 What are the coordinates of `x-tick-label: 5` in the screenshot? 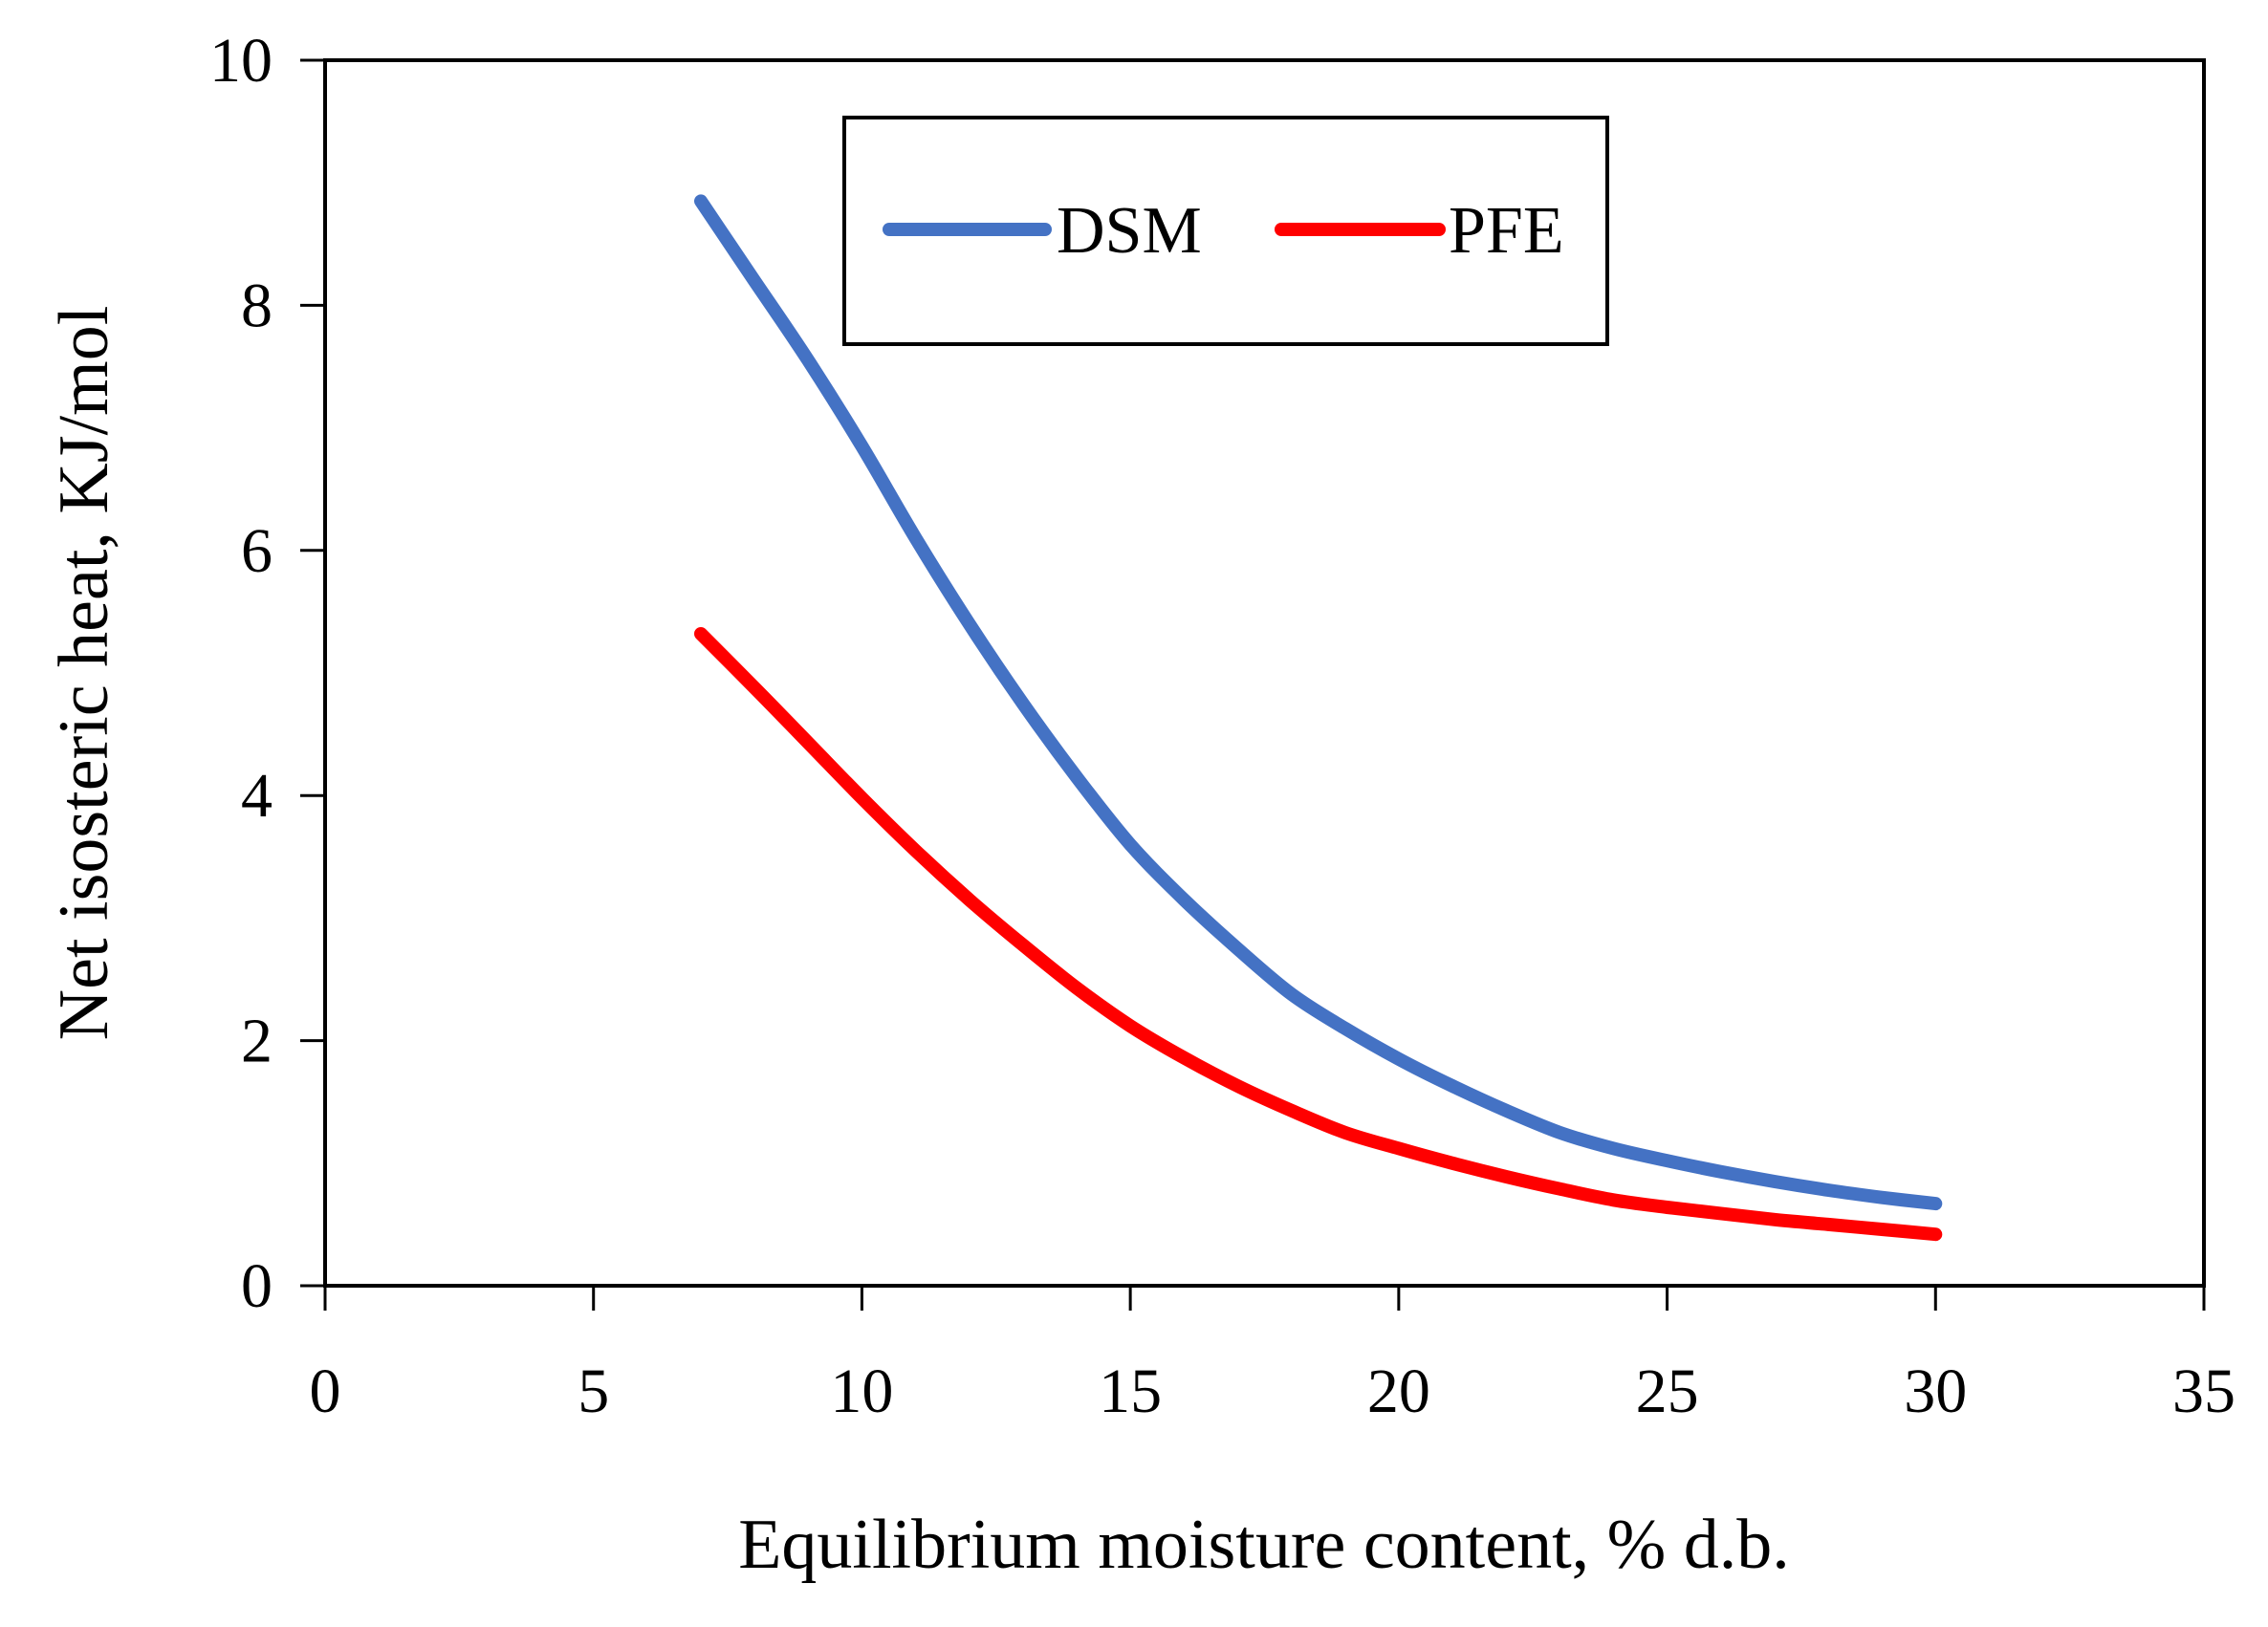 It's located at (594, 1391).